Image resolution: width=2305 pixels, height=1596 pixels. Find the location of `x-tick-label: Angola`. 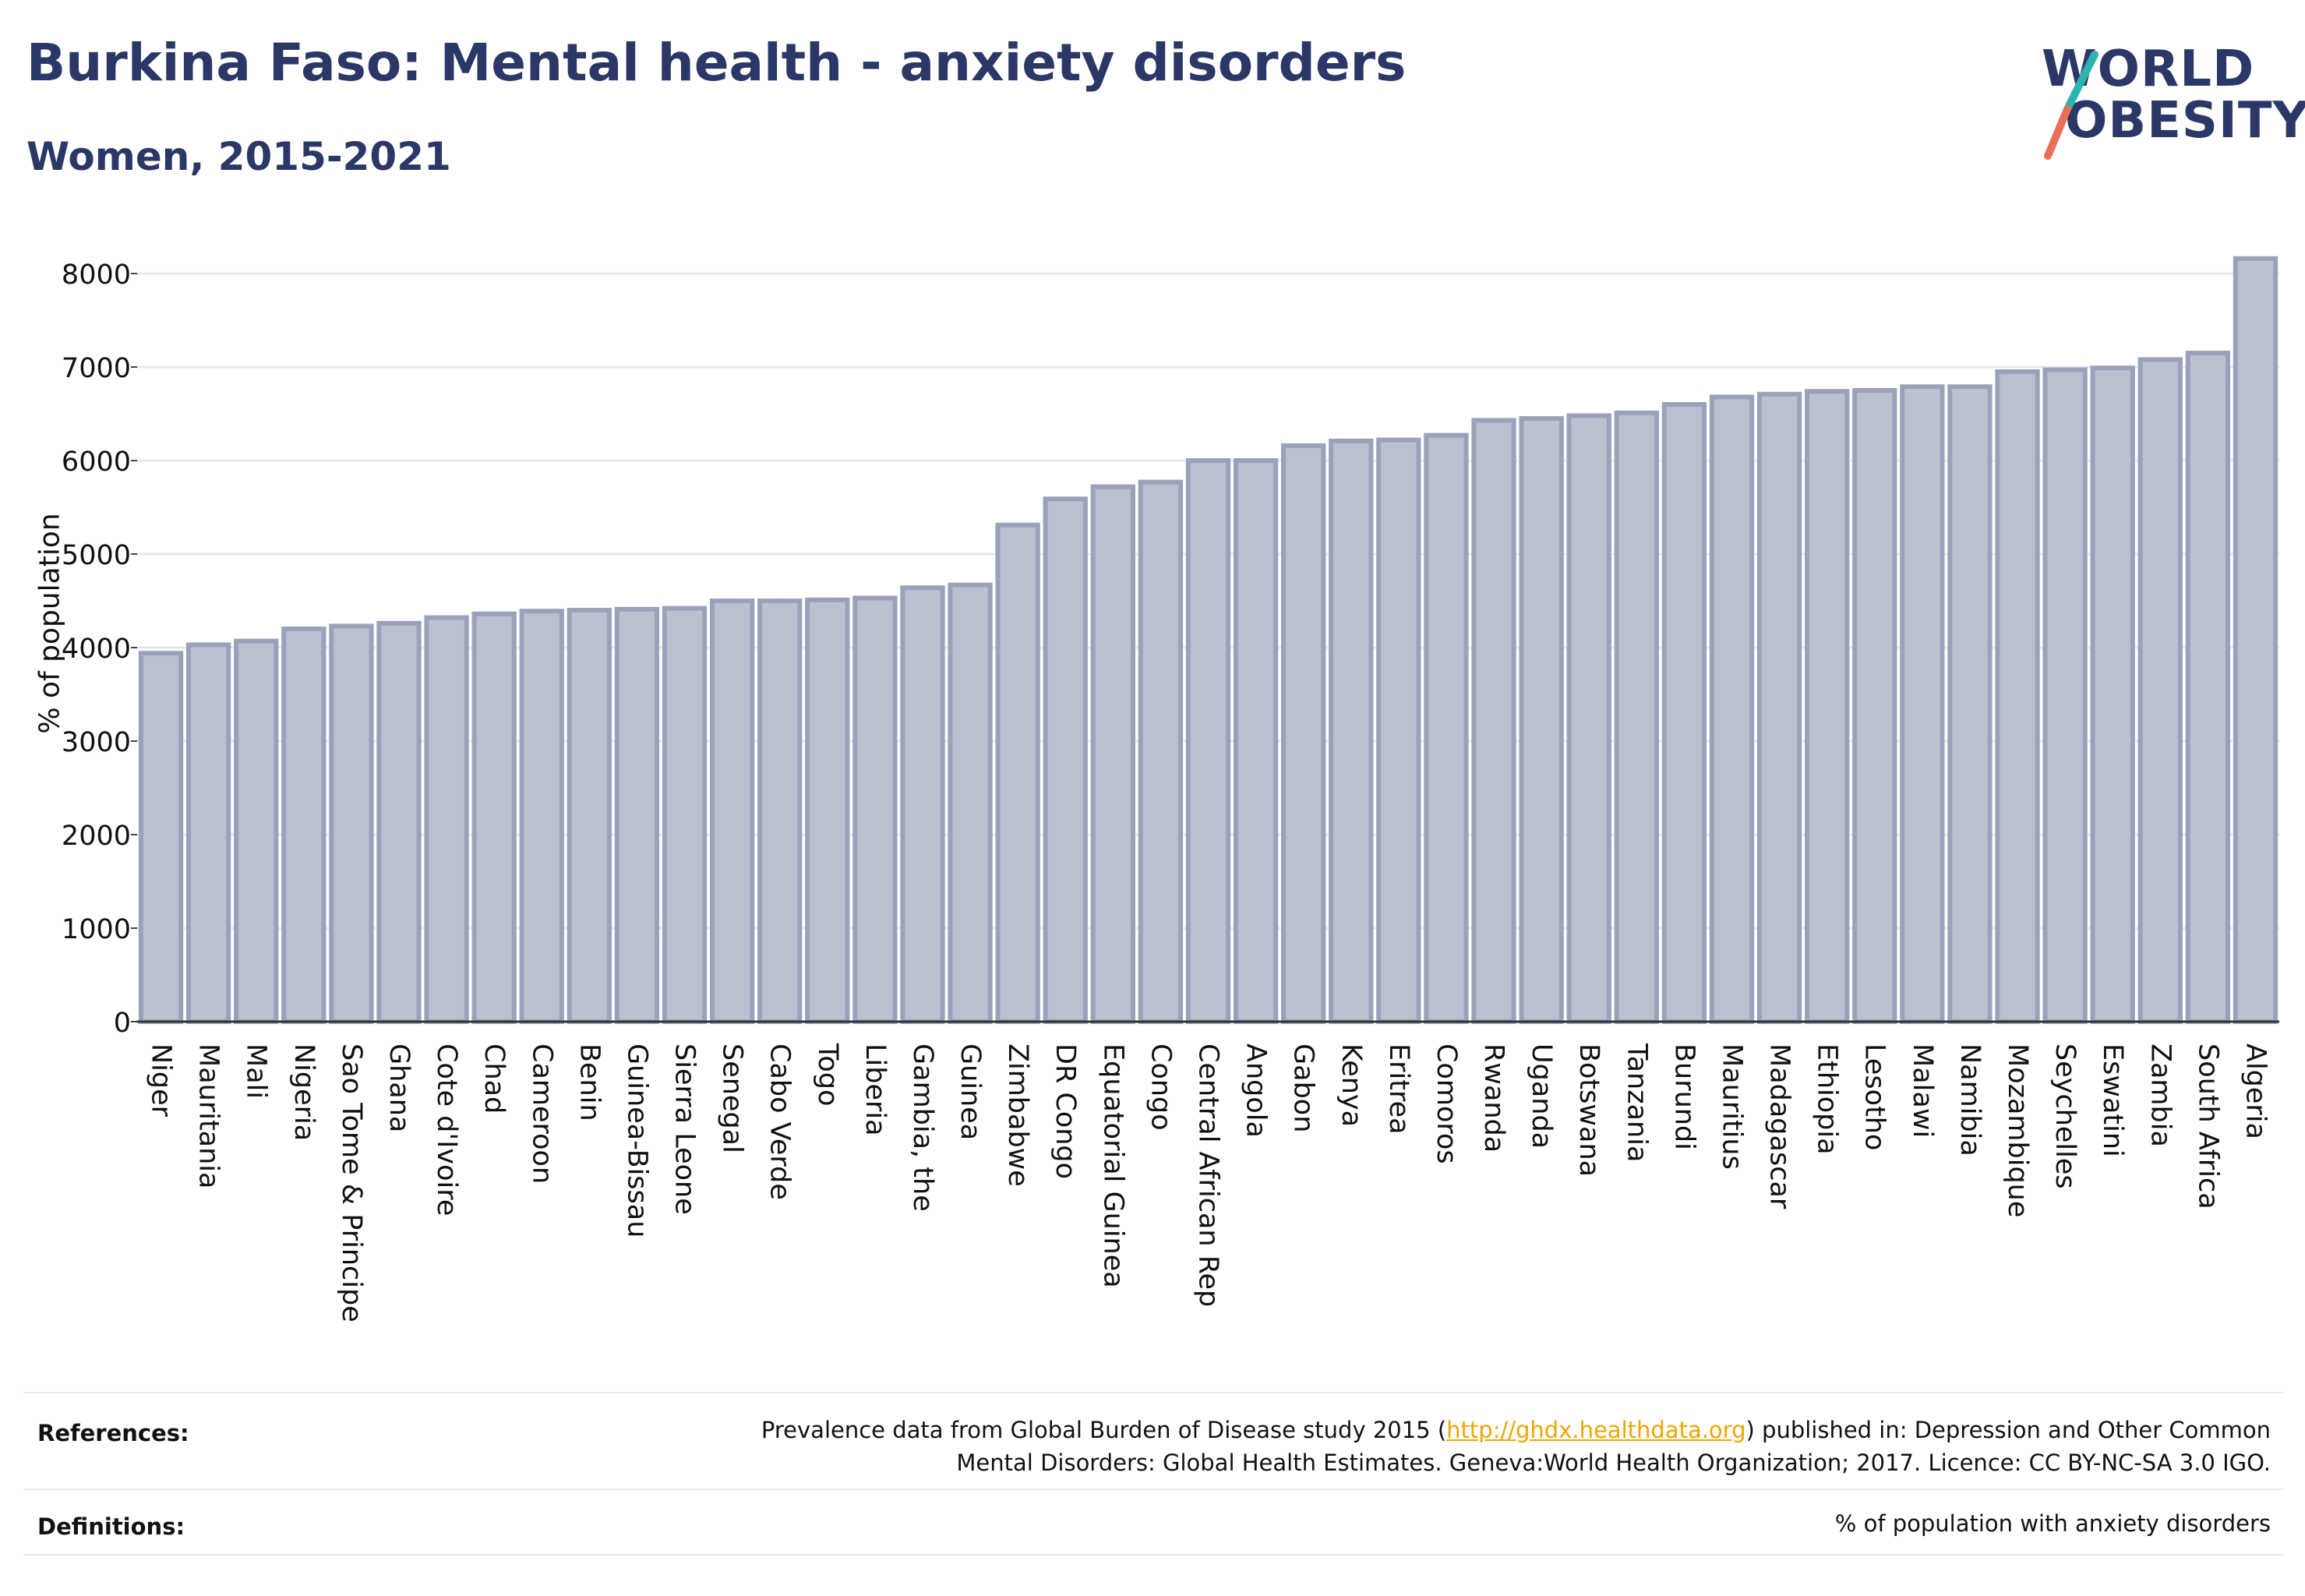

x-tick-label: Angola is located at coordinates (1256, 1090).